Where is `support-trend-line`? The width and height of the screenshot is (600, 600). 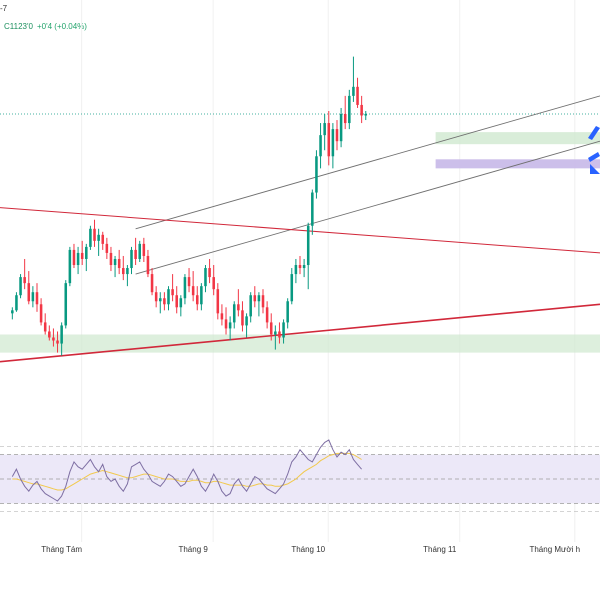 support-trend-line is located at coordinates (300, 333).